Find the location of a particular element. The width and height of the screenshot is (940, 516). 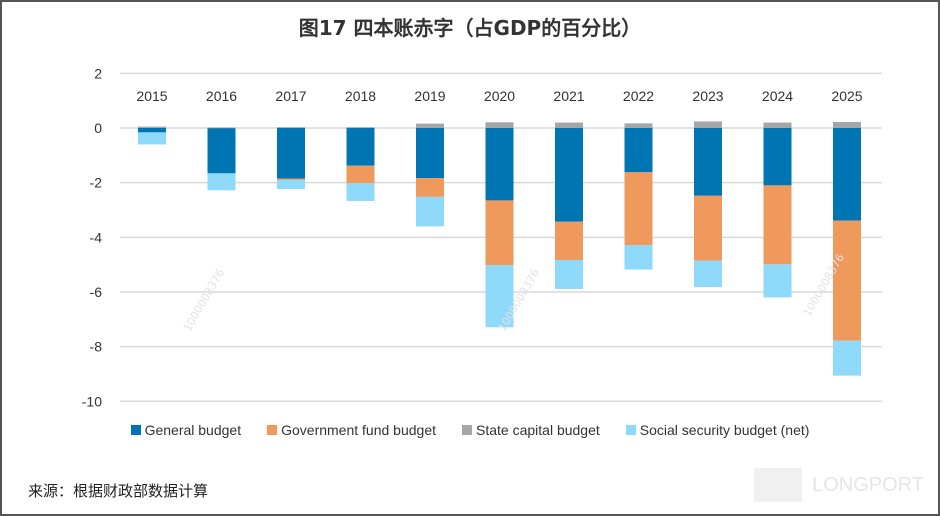

bar-state-capital-budget-2015 is located at coordinates (152, 127).